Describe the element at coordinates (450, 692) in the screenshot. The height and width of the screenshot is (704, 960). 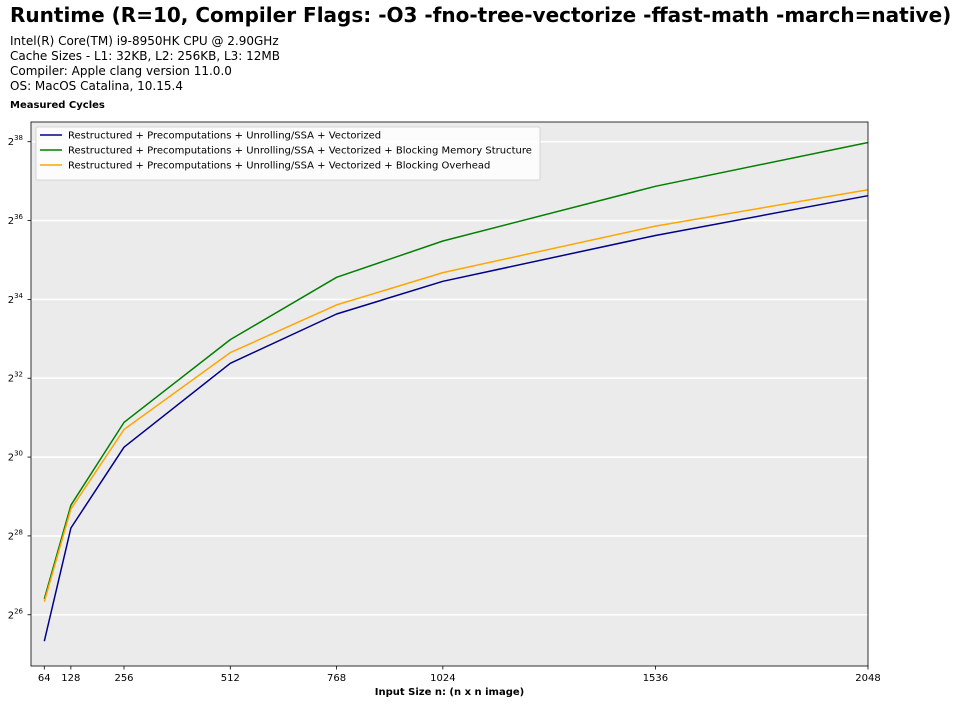
I see `x-axis-label: Input Size n: (n x n image)` at that location.